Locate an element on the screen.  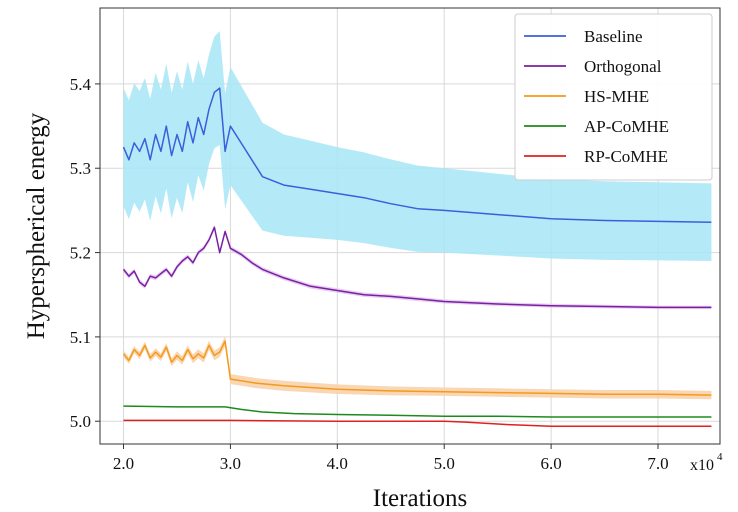
legend: Baseline Orthogonal HS-MHE AP-CoMHE RP-CoMHE is located at coordinates (613, 97).